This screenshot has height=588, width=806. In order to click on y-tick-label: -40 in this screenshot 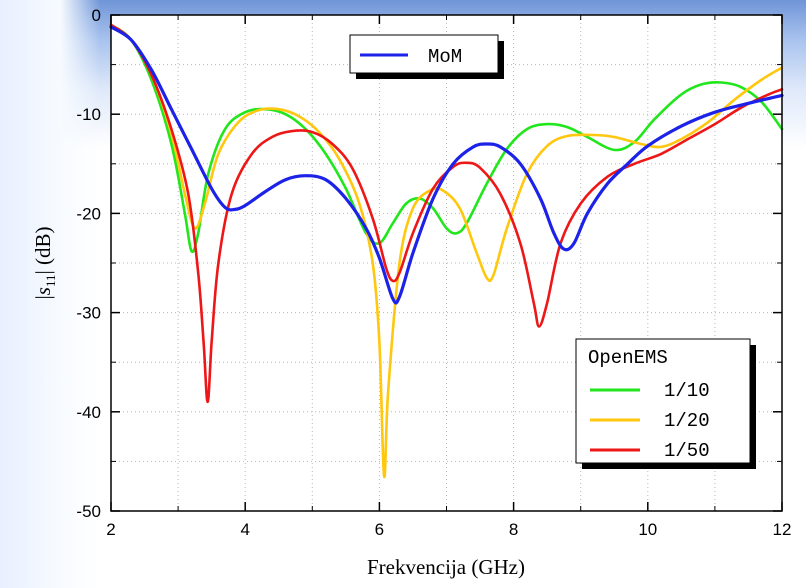, I will do `click(88, 412)`.